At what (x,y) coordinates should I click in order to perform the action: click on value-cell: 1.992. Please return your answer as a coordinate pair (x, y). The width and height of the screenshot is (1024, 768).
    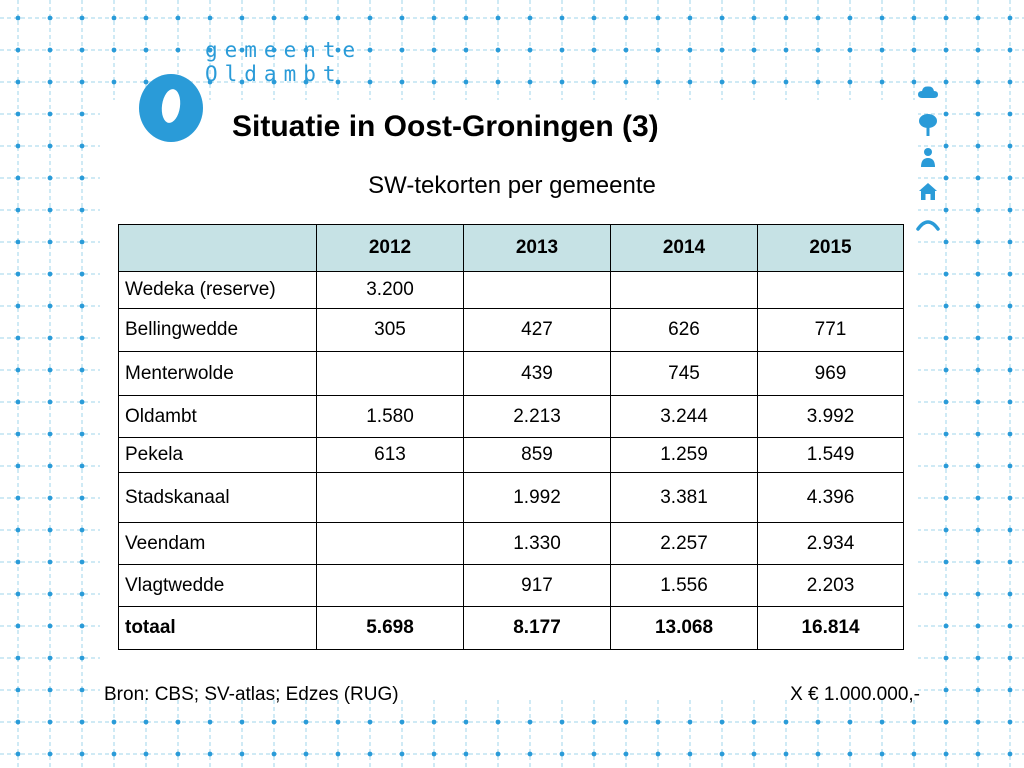
    Looking at the image, I should click on (537, 497).